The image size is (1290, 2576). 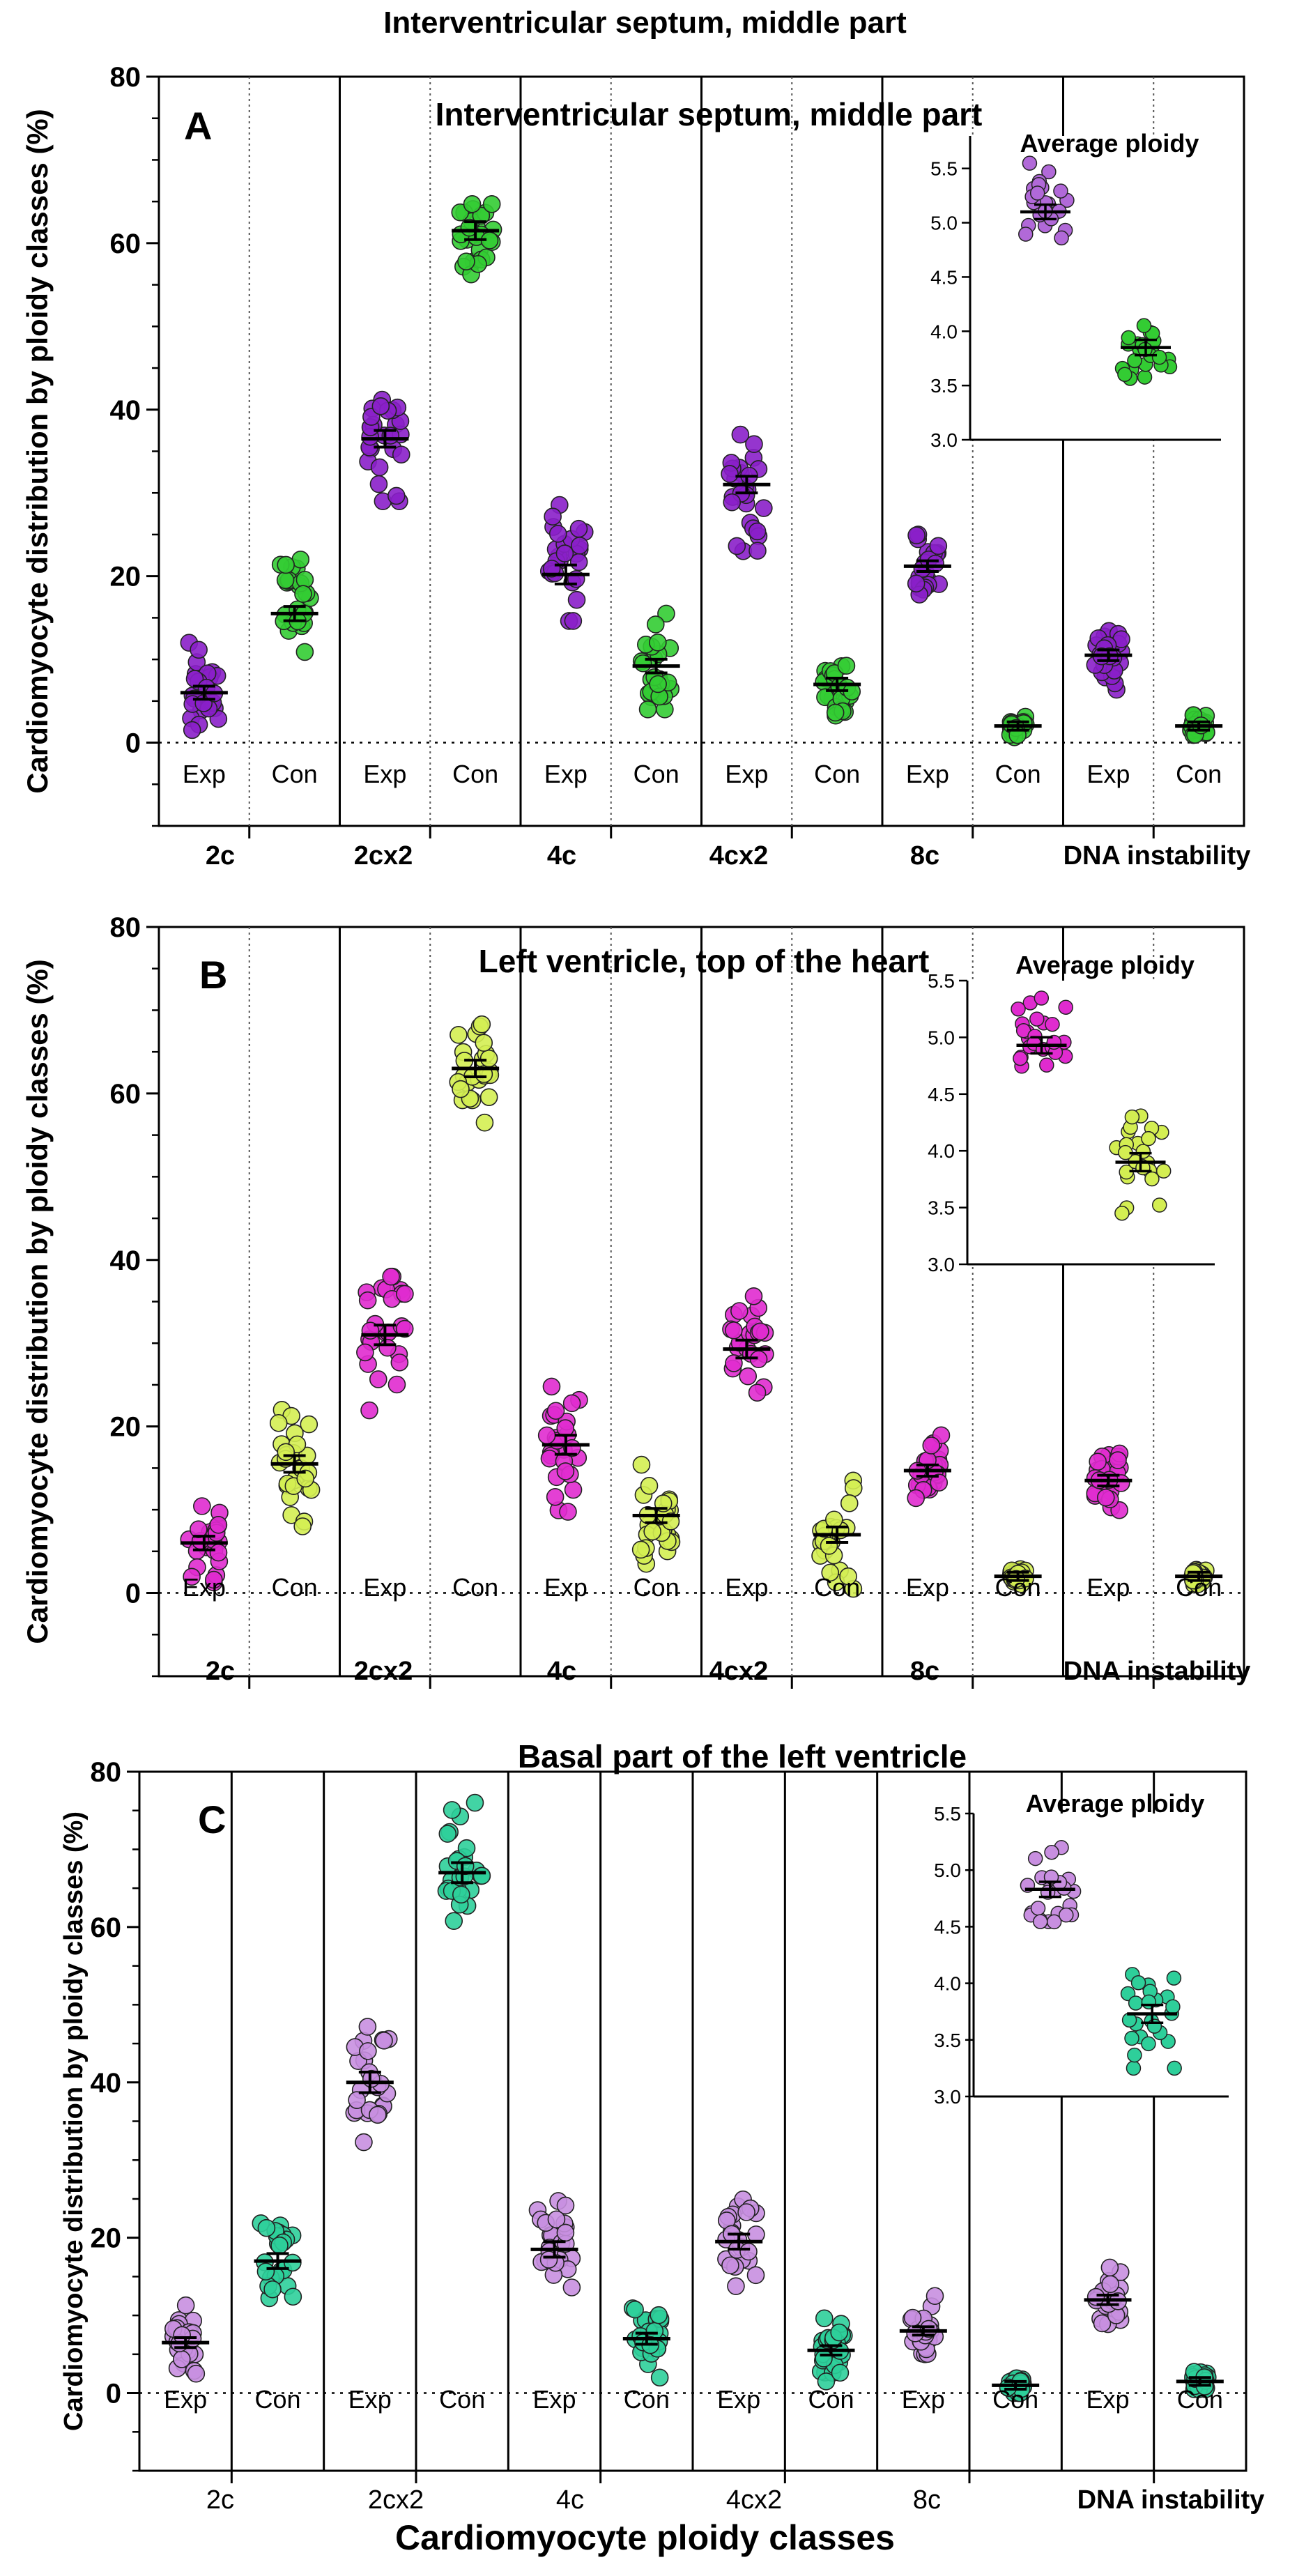 I want to click on inset-y-tick-label: 3.0, so click(x=947, y=2097).